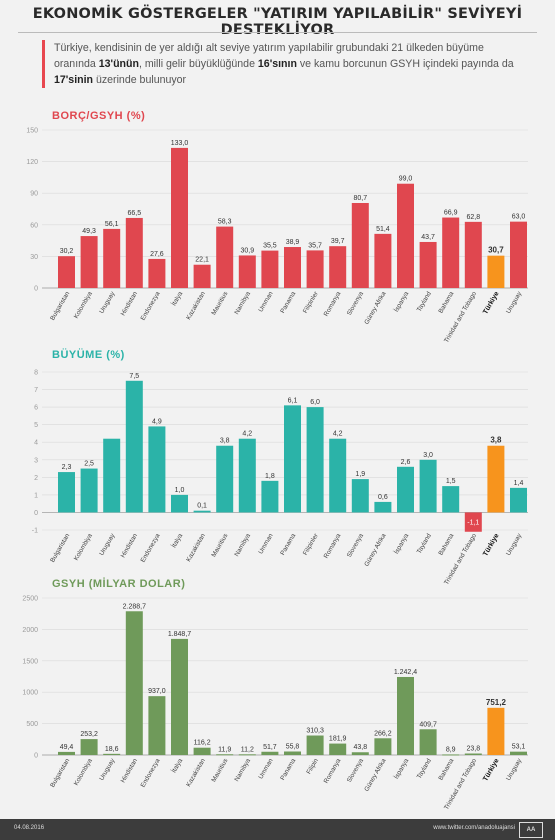 This screenshot has height=840, width=555. What do you see at coordinates (34, 194) in the screenshot?
I see `debt-y-tick-label: 90` at bounding box center [34, 194].